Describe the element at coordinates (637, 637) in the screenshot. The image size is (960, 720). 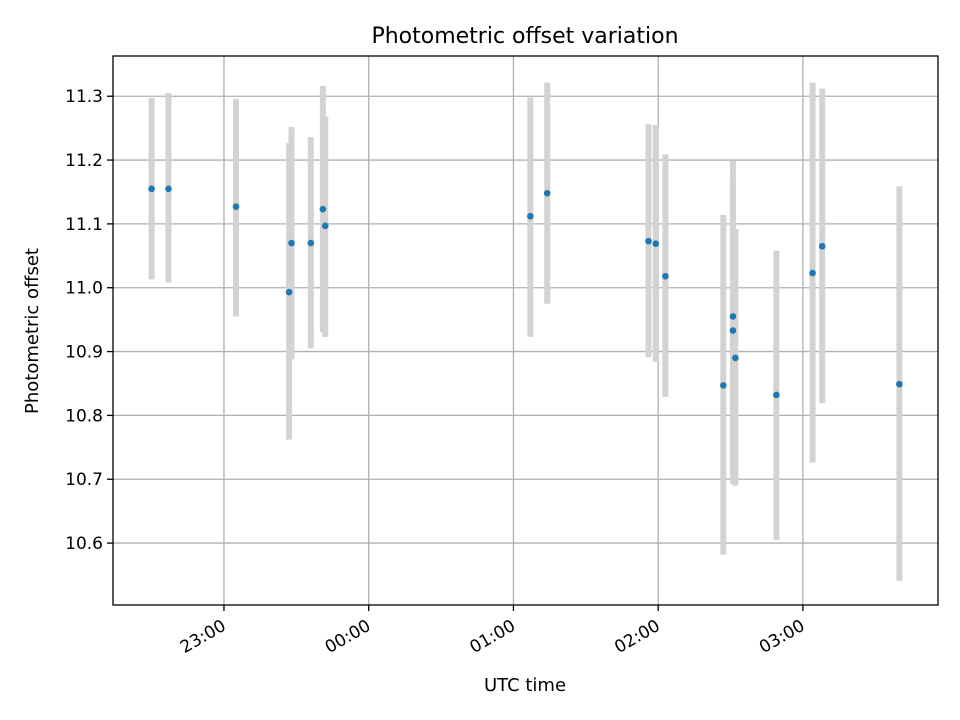
I see `x-tick-label: 02:00` at that location.